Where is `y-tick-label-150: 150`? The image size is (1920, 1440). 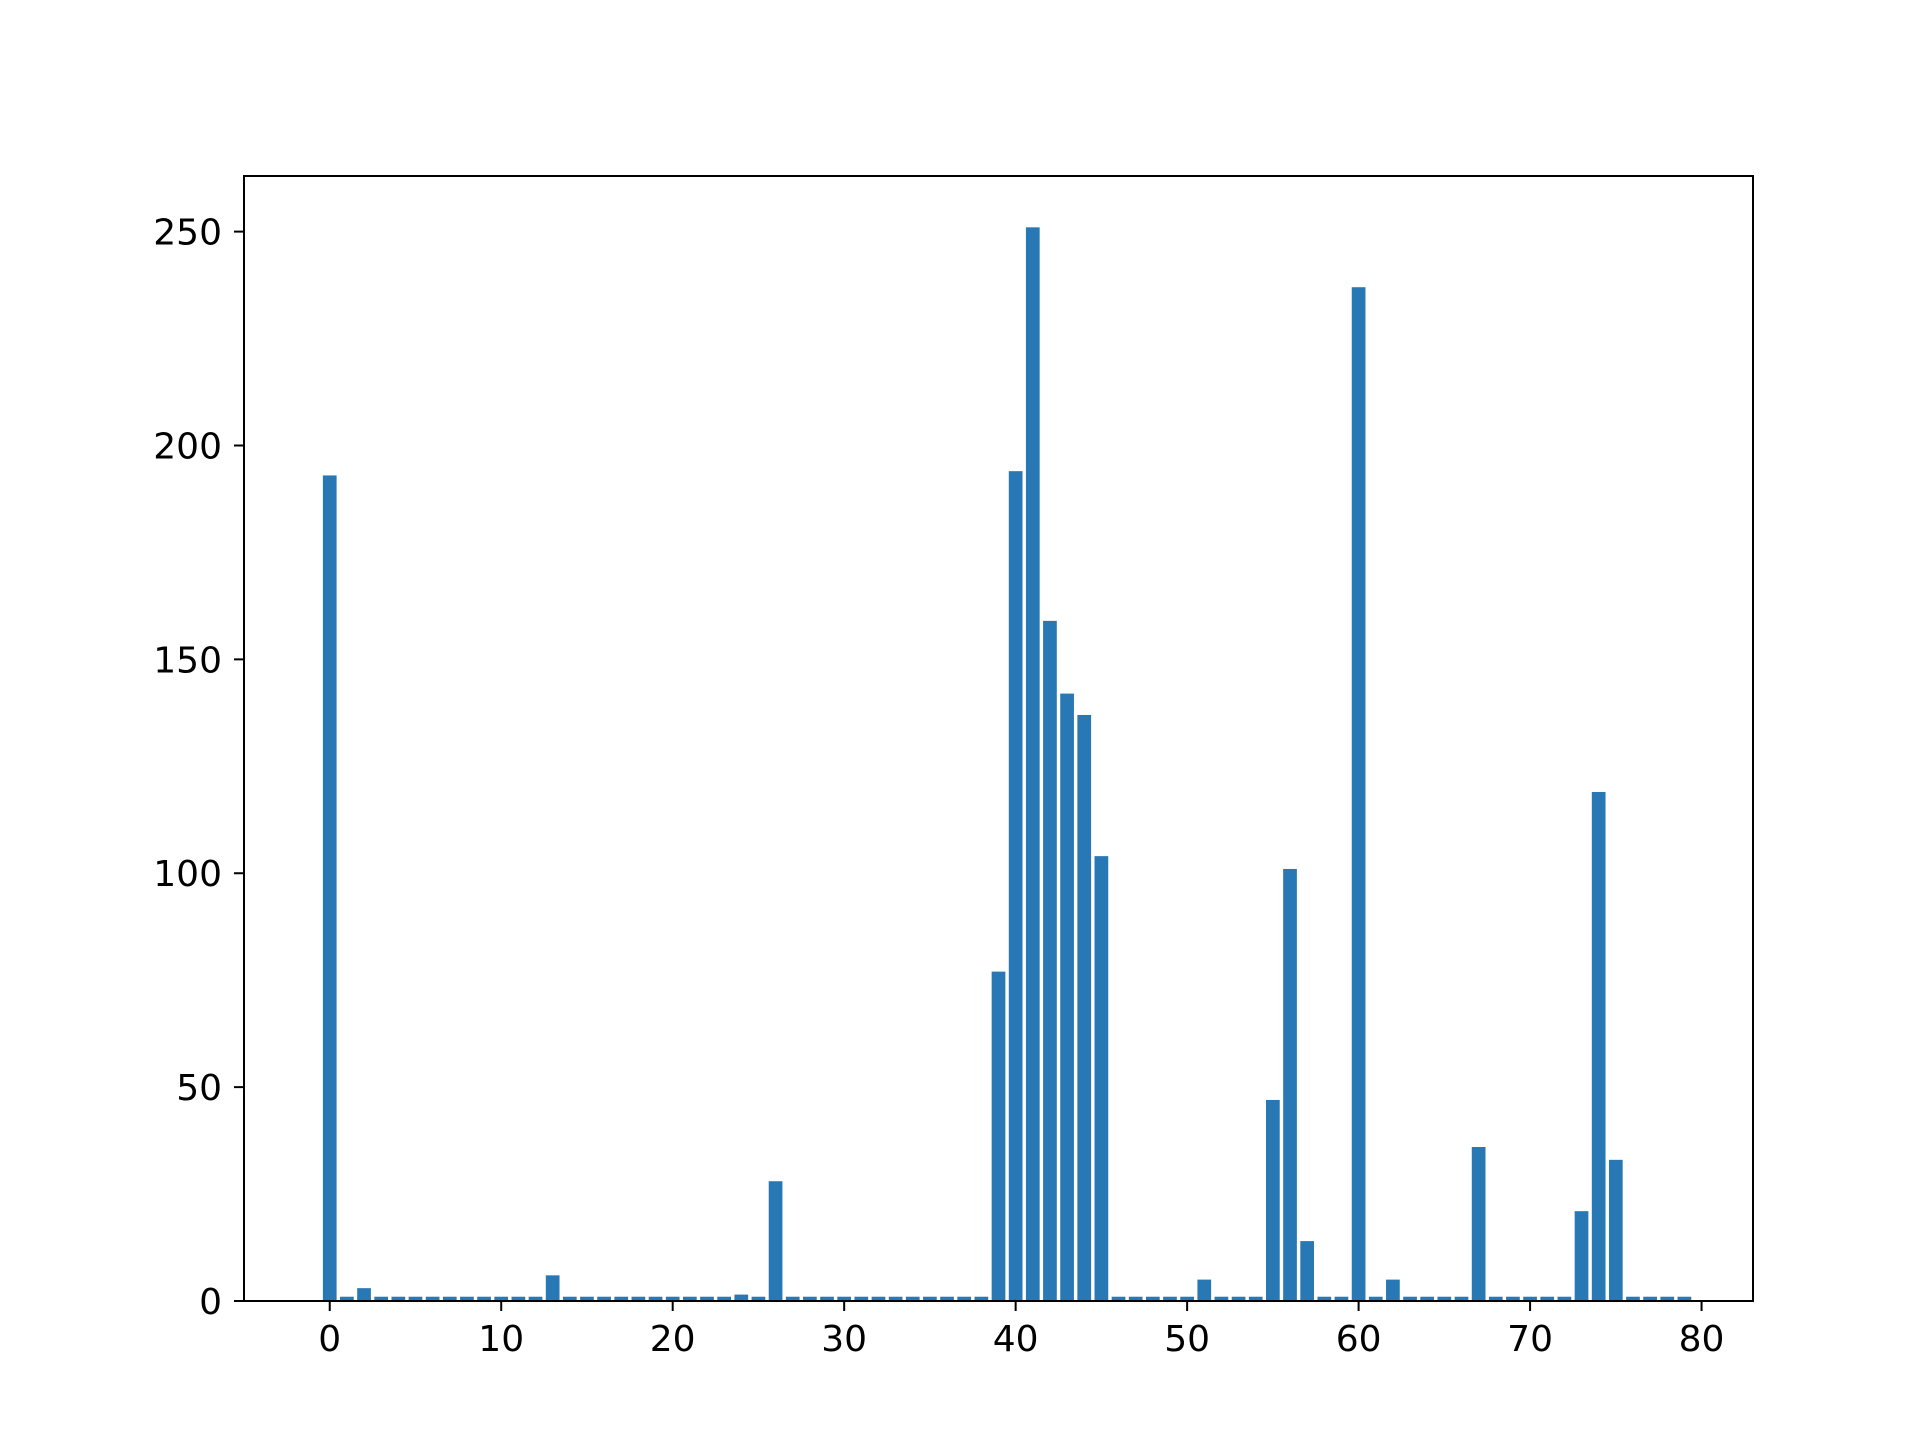 y-tick-label-150: 150 is located at coordinates (187, 660).